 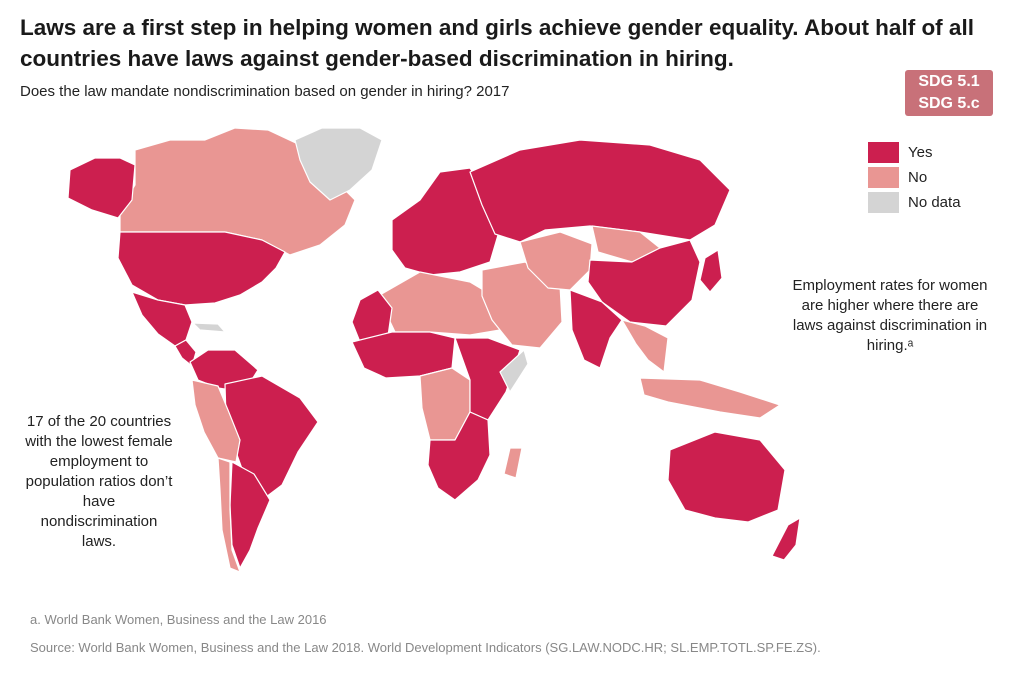 I want to click on sdg-badge: SDG 5.1 SDG 5.c, so click(x=949, y=93).